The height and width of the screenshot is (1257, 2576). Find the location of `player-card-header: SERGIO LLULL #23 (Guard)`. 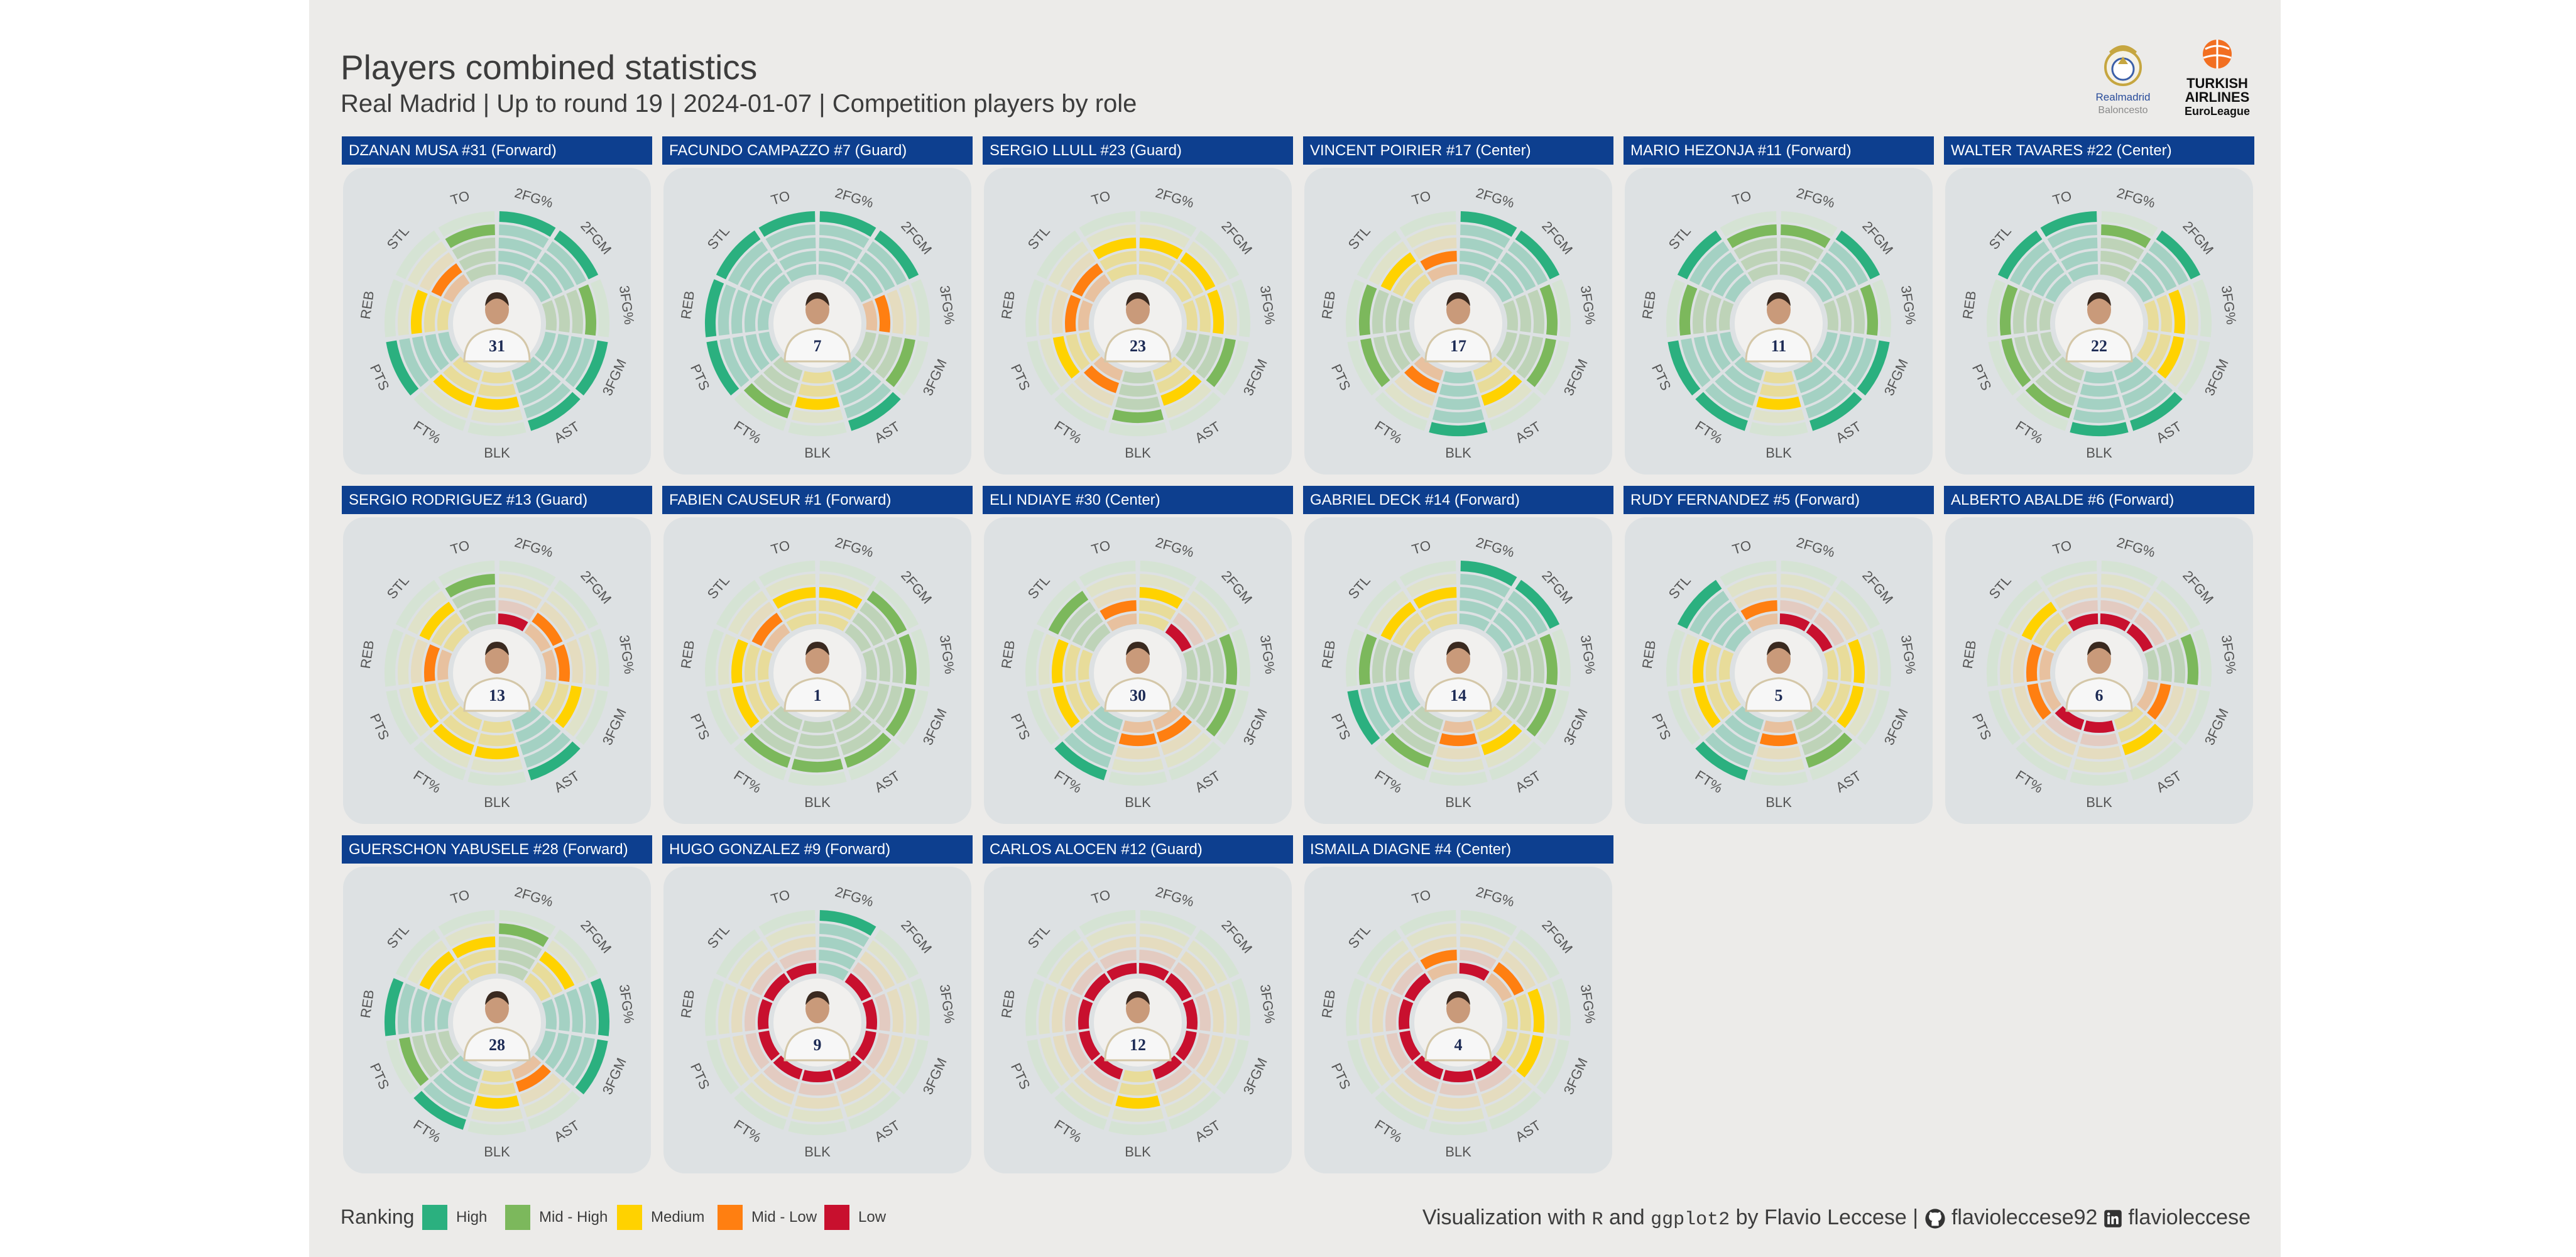

player-card-header: SERGIO LLULL #23 (Guard) is located at coordinates (1138, 150).